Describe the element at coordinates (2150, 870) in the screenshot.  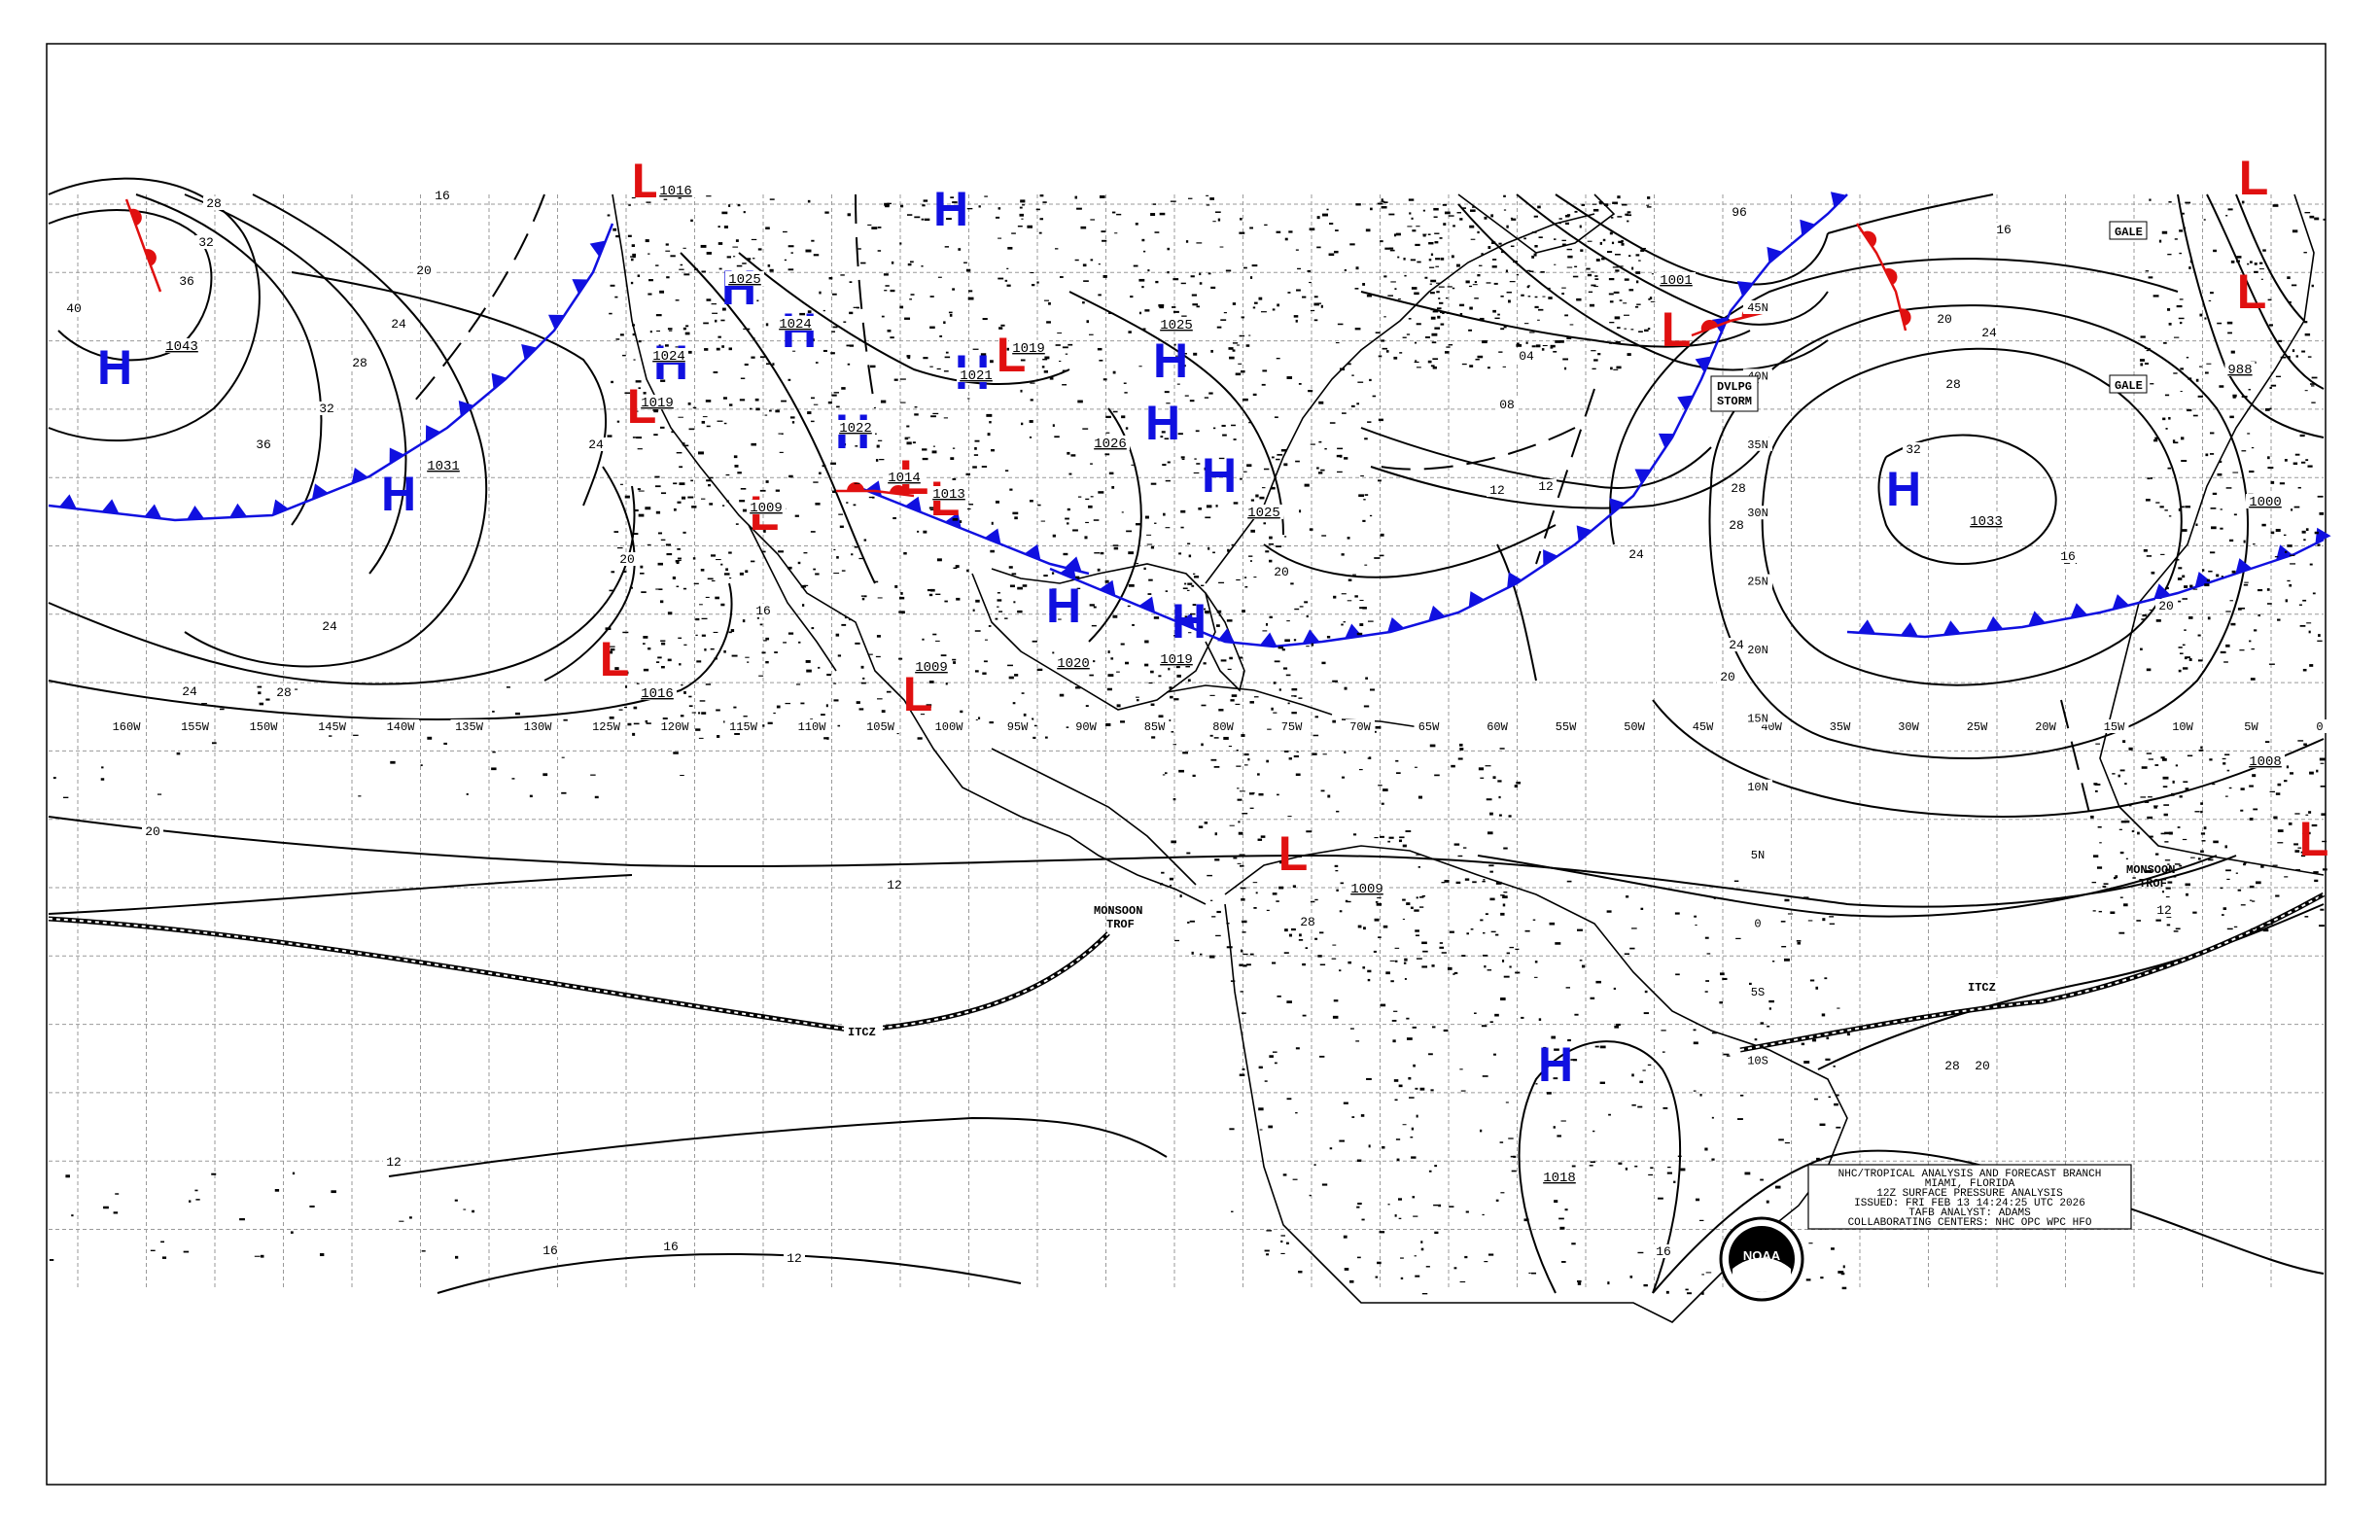
I see `monsoon-trof-east-1: MONSOON` at that location.